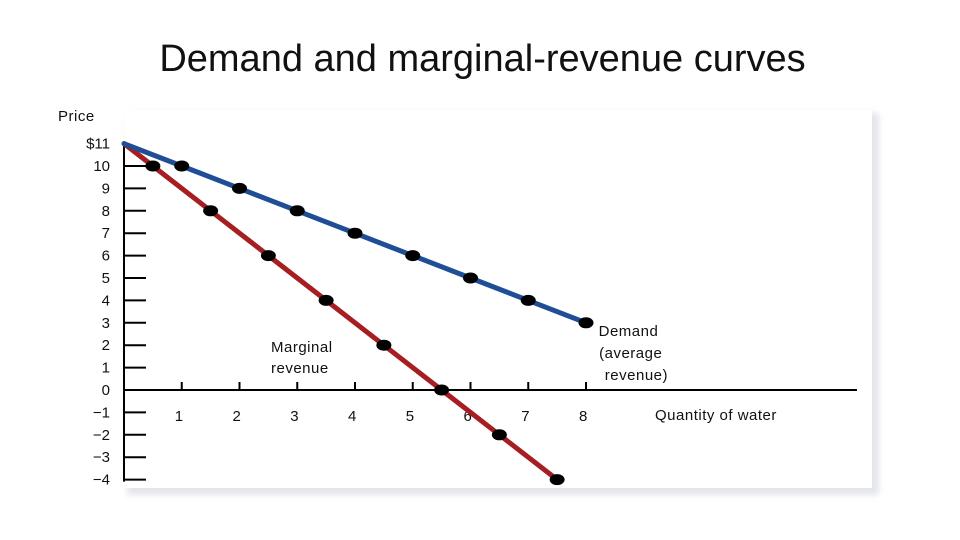 The width and height of the screenshot is (960, 540). I want to click on y-tick-label: −4, so click(101, 480).